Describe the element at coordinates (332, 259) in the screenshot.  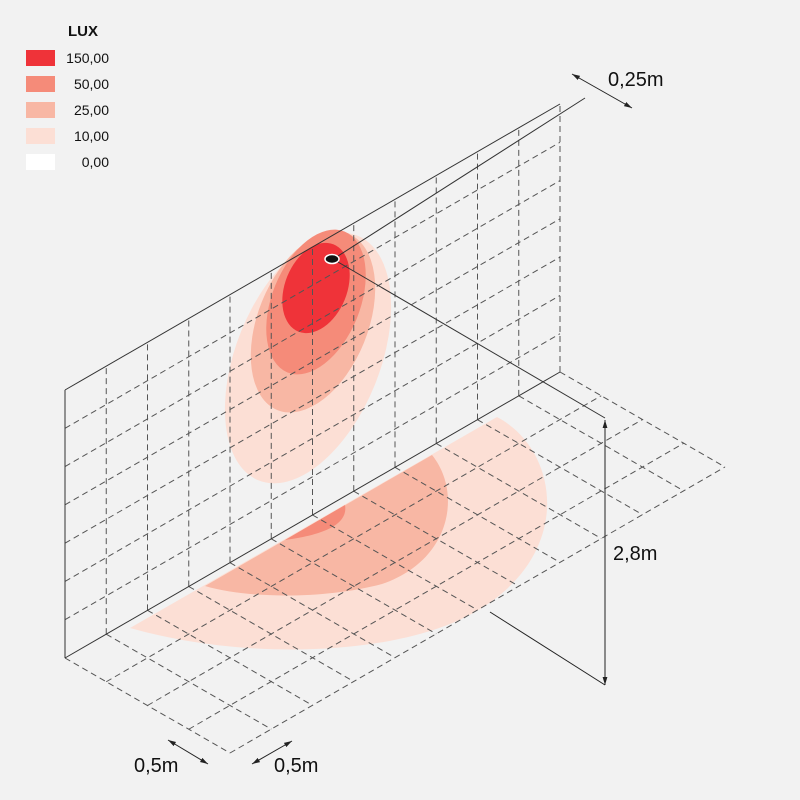
I see `luminaire` at that location.